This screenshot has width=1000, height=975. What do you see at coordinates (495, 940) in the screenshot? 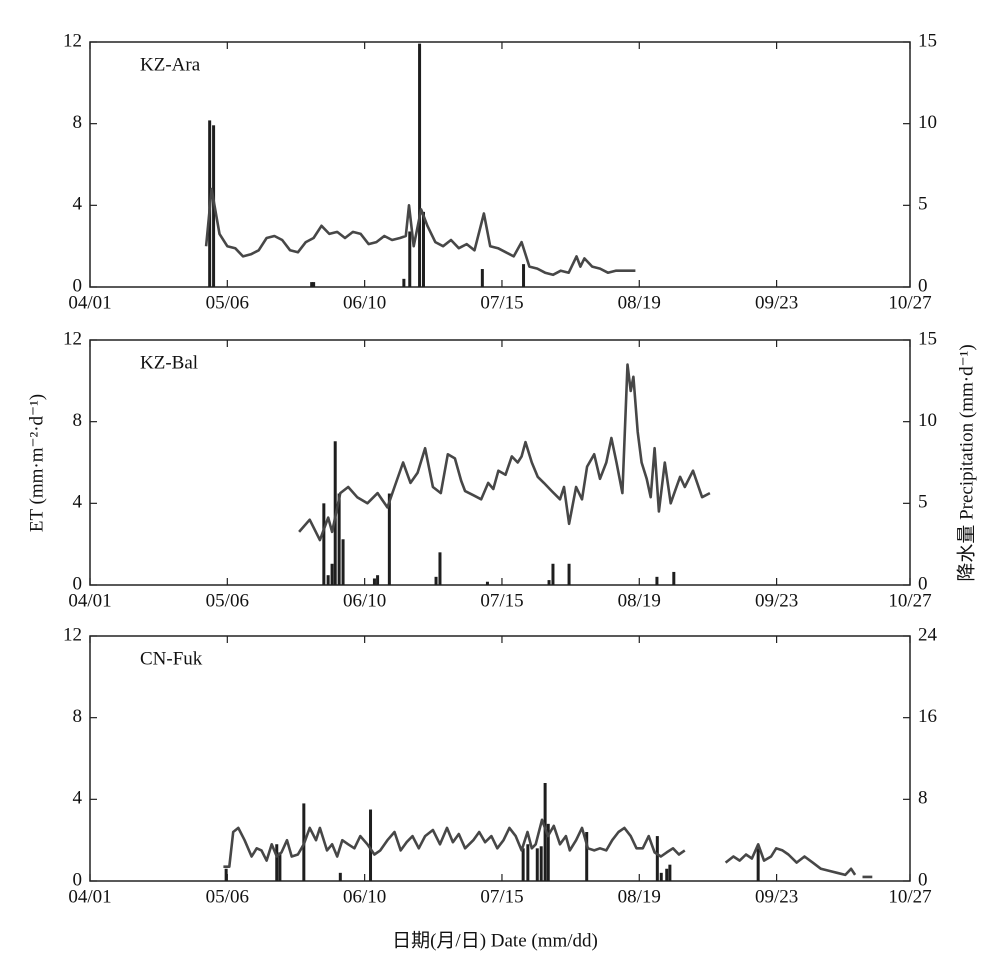
I see `x-axis-label: 日期(月/日) Date (mm/dd)` at bounding box center [495, 940].